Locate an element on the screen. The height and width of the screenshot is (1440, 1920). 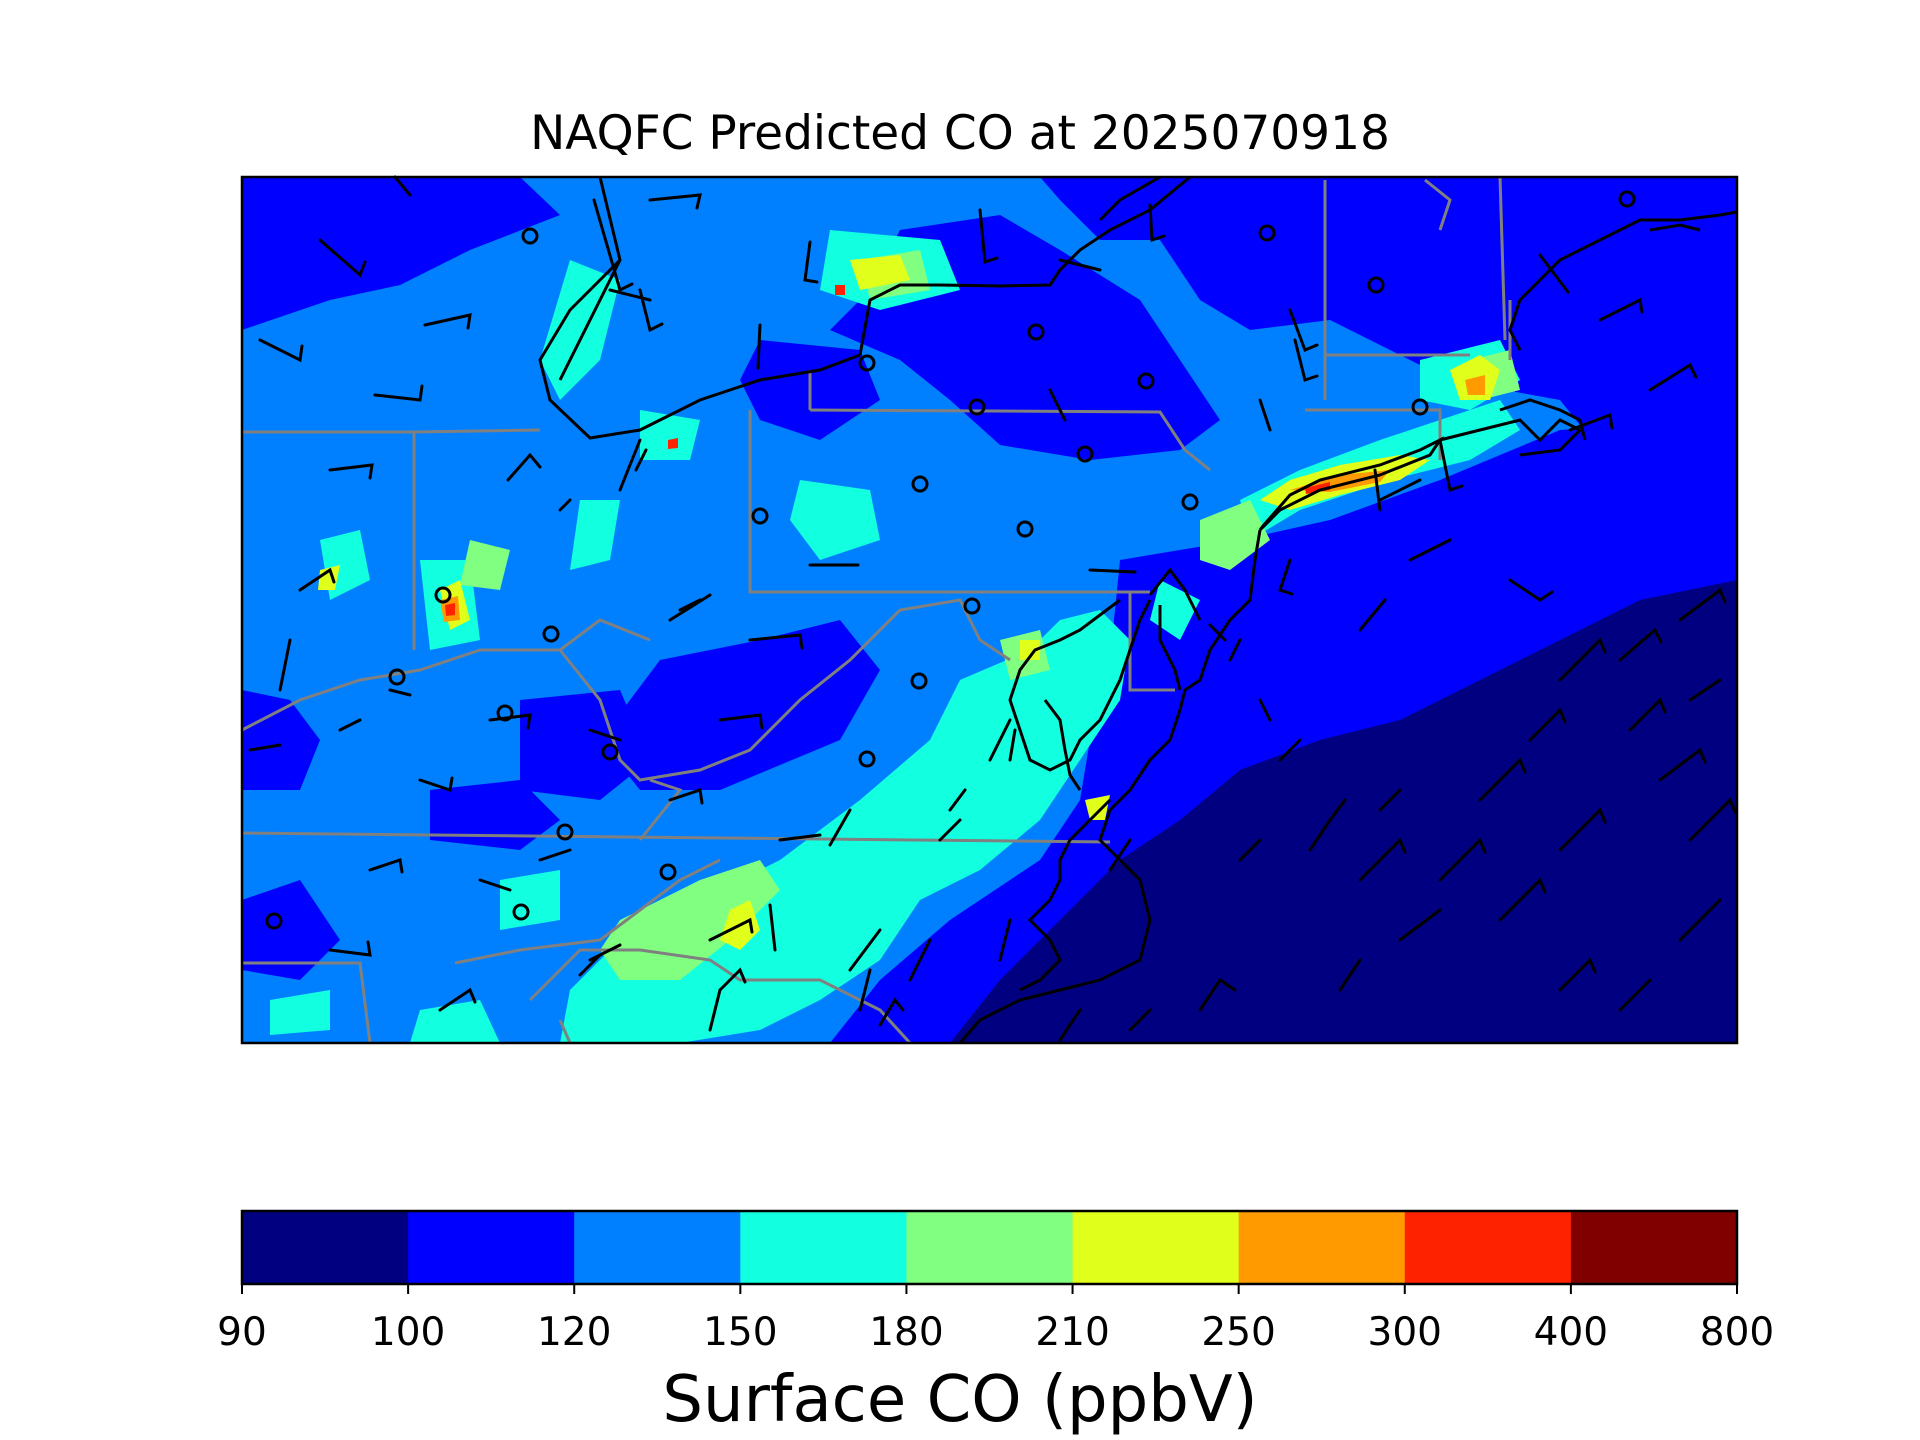
colorbar-tick-label: 210 is located at coordinates (1072, 1332).